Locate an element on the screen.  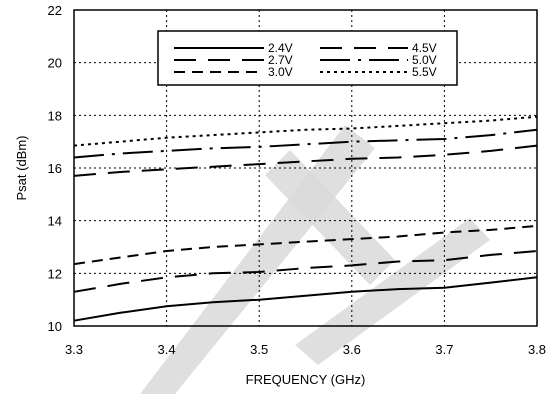
y-axis-label: Psat (dBm) is located at coordinates (21, 167).